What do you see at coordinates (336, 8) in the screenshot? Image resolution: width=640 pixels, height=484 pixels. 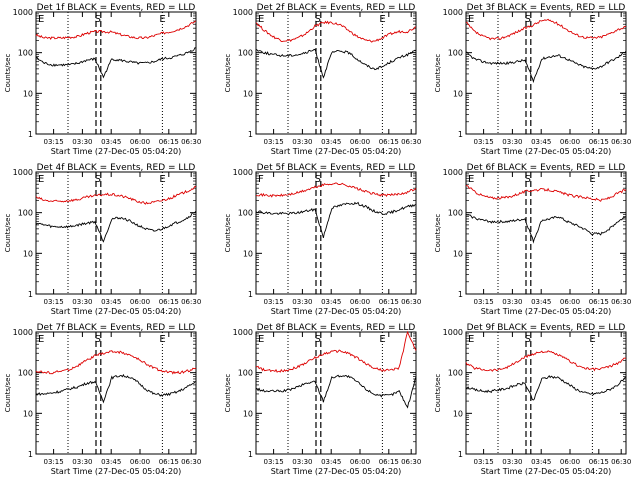 I see `panel-title: Det 2f BLACK = Events, RED = LLD` at bounding box center [336, 8].